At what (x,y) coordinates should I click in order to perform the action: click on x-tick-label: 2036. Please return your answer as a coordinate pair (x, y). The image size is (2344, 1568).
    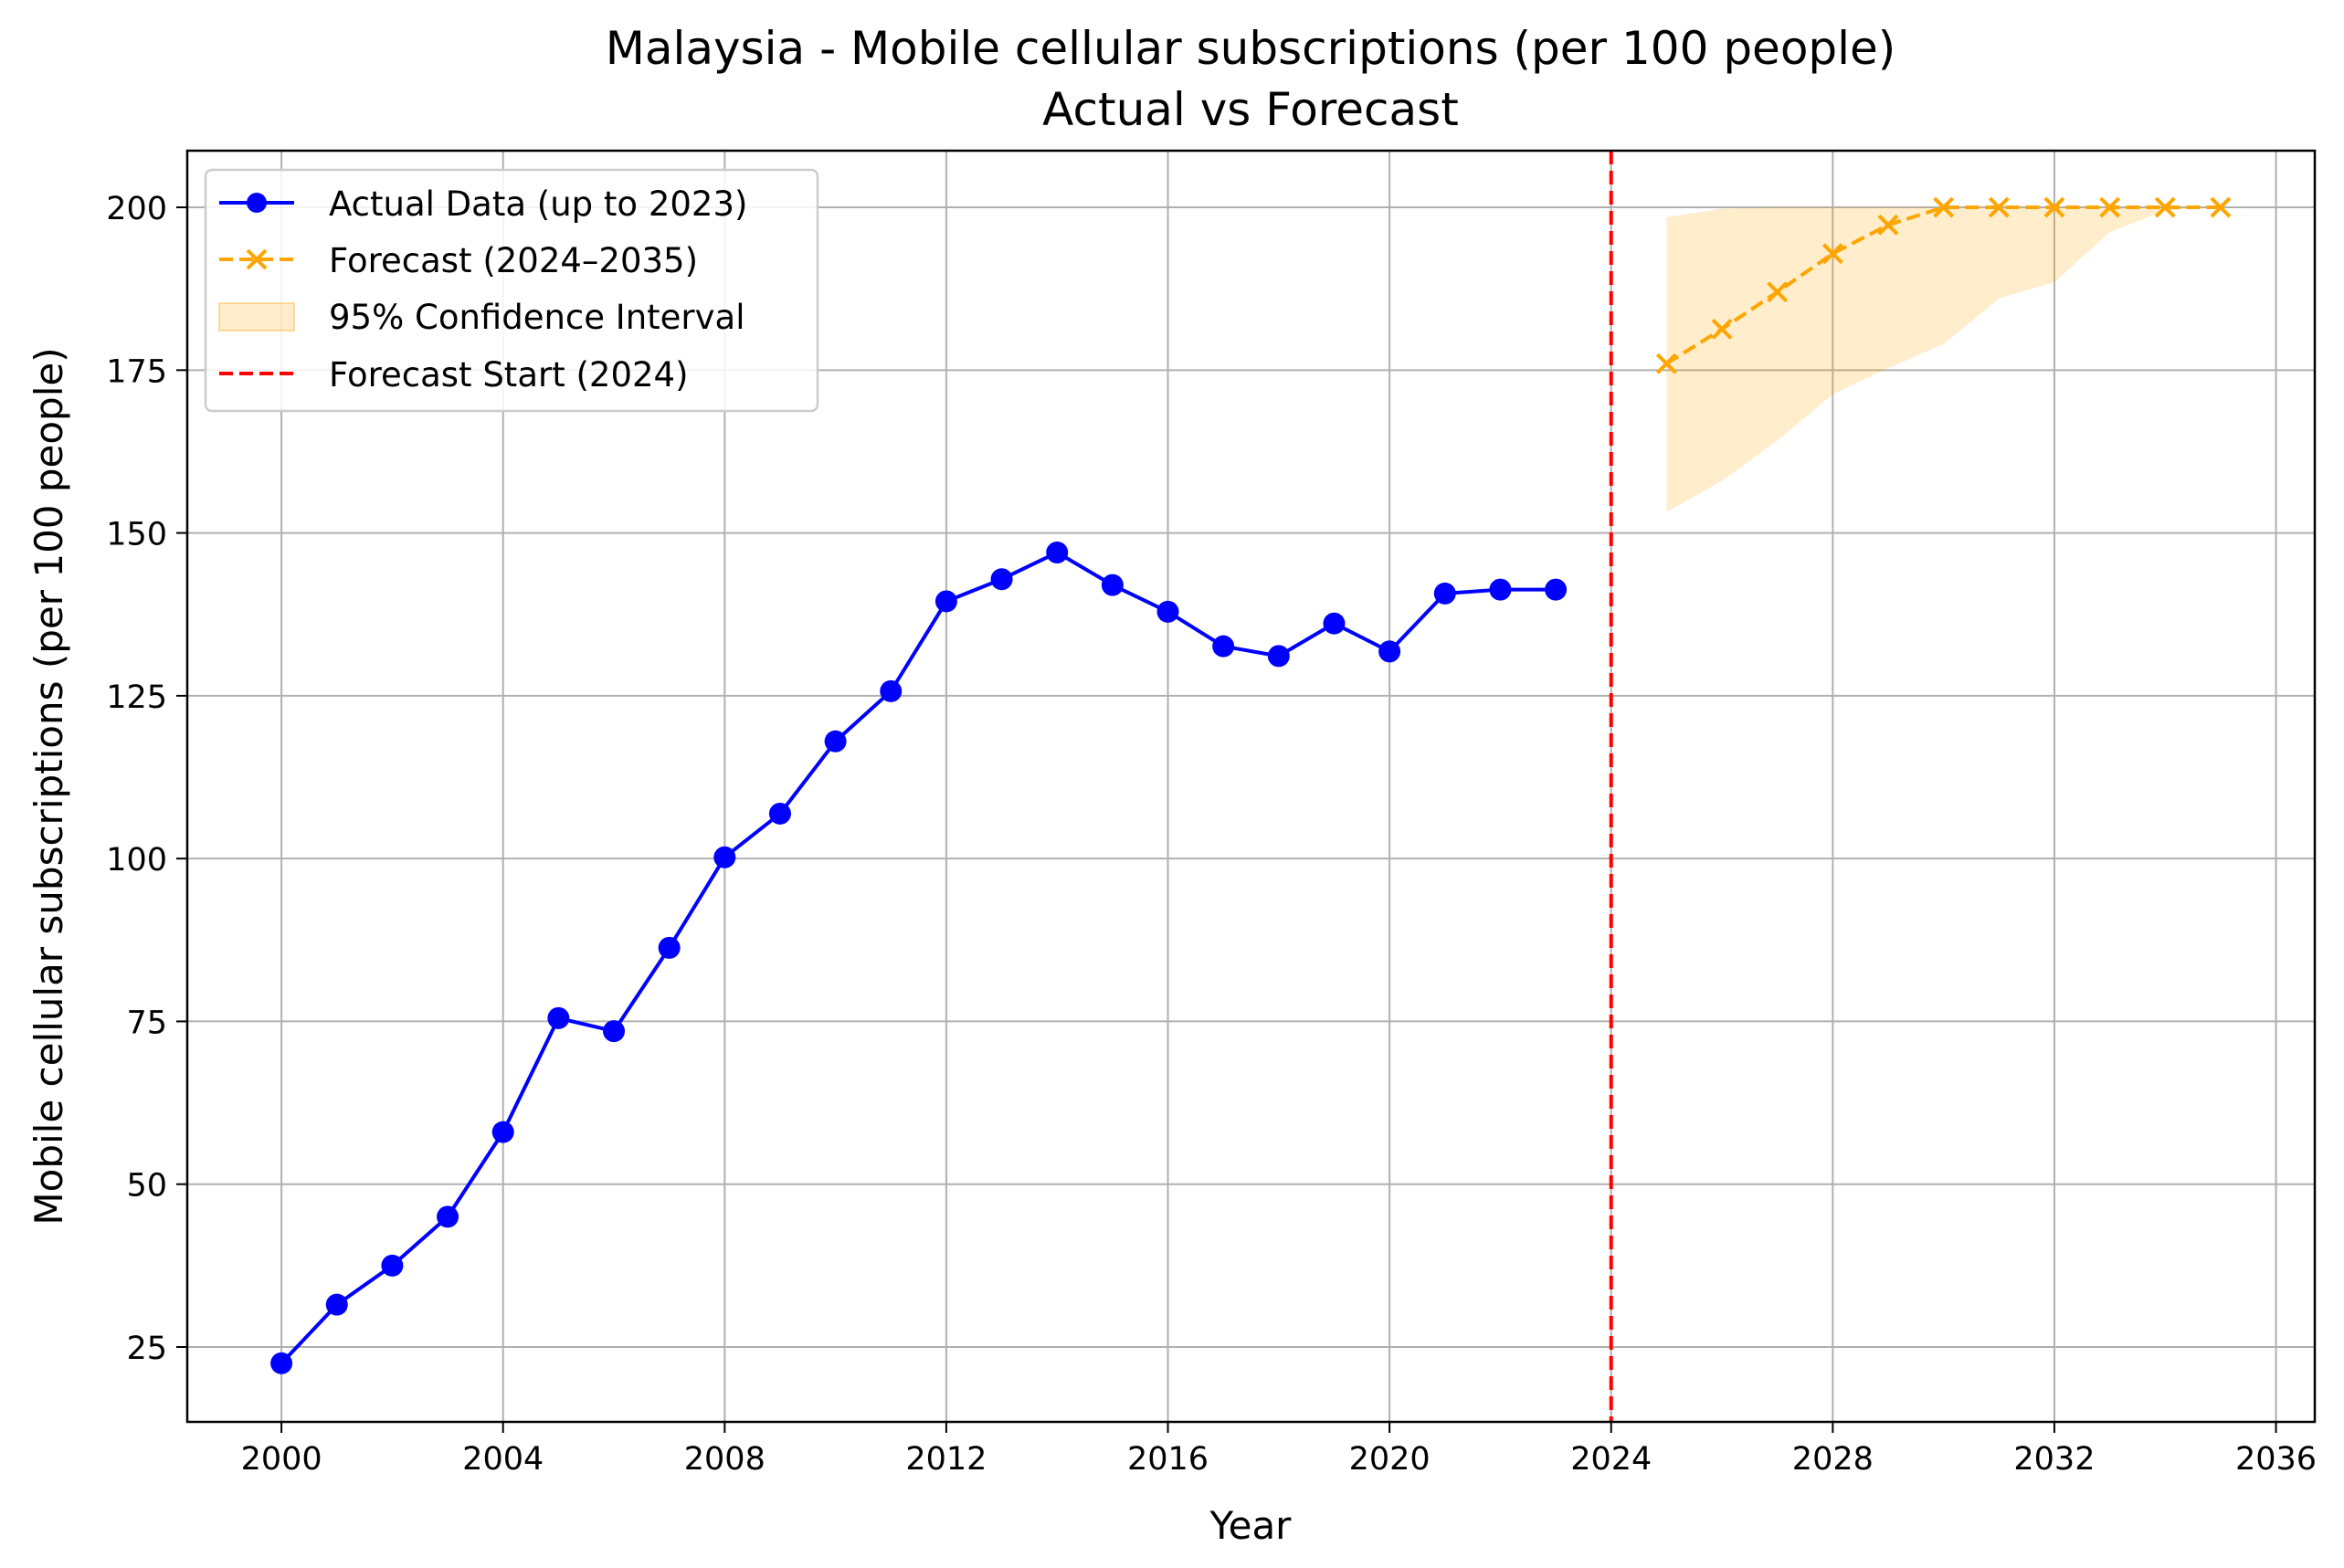
    Looking at the image, I should click on (2276, 1459).